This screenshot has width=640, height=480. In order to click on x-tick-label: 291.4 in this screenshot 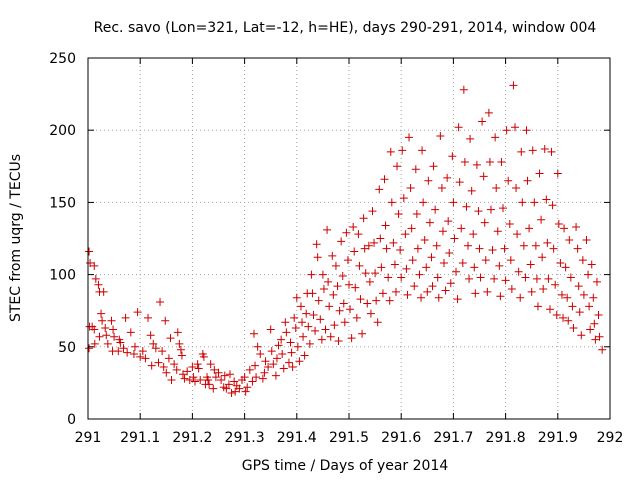, I will do `click(297, 438)`.